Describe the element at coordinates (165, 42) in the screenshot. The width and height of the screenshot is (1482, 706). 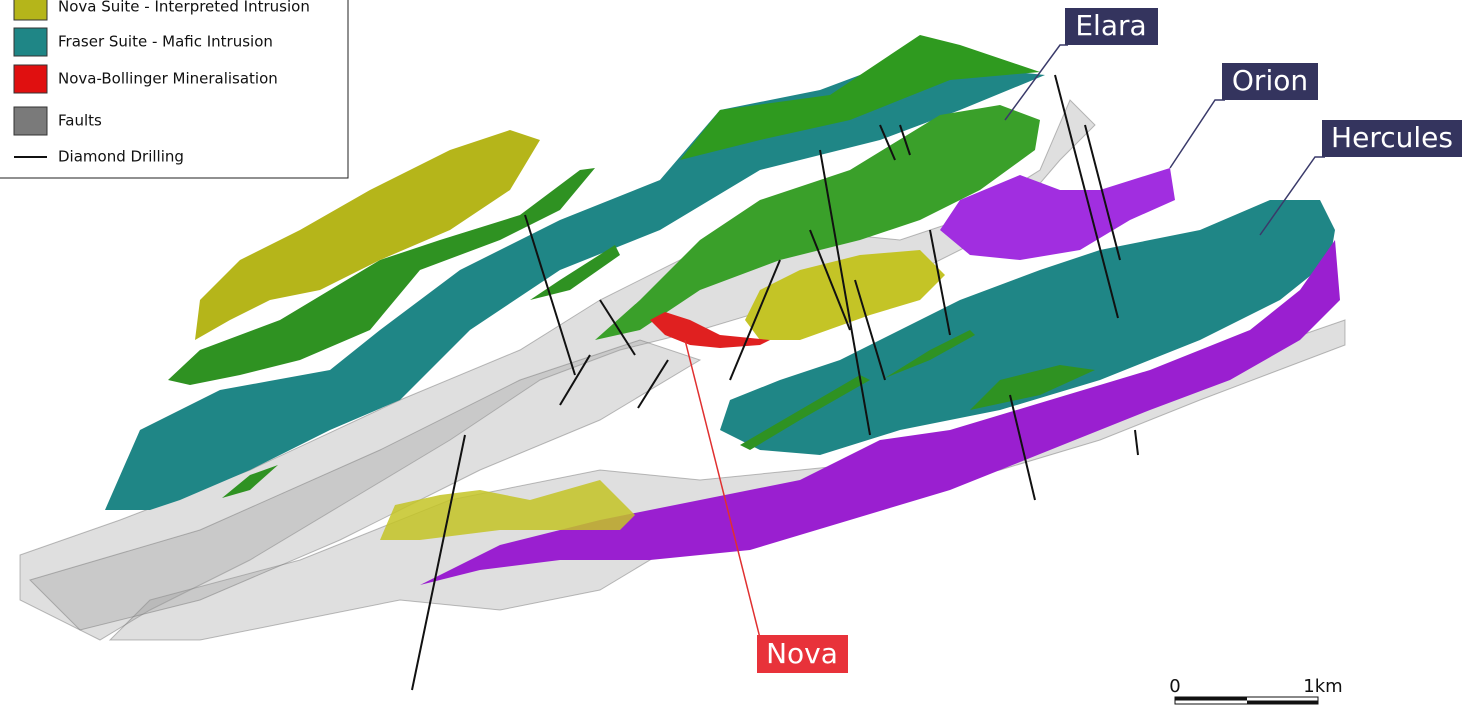
I see `legend-label: Fraser Suite - Mafic Intrusion` at that location.